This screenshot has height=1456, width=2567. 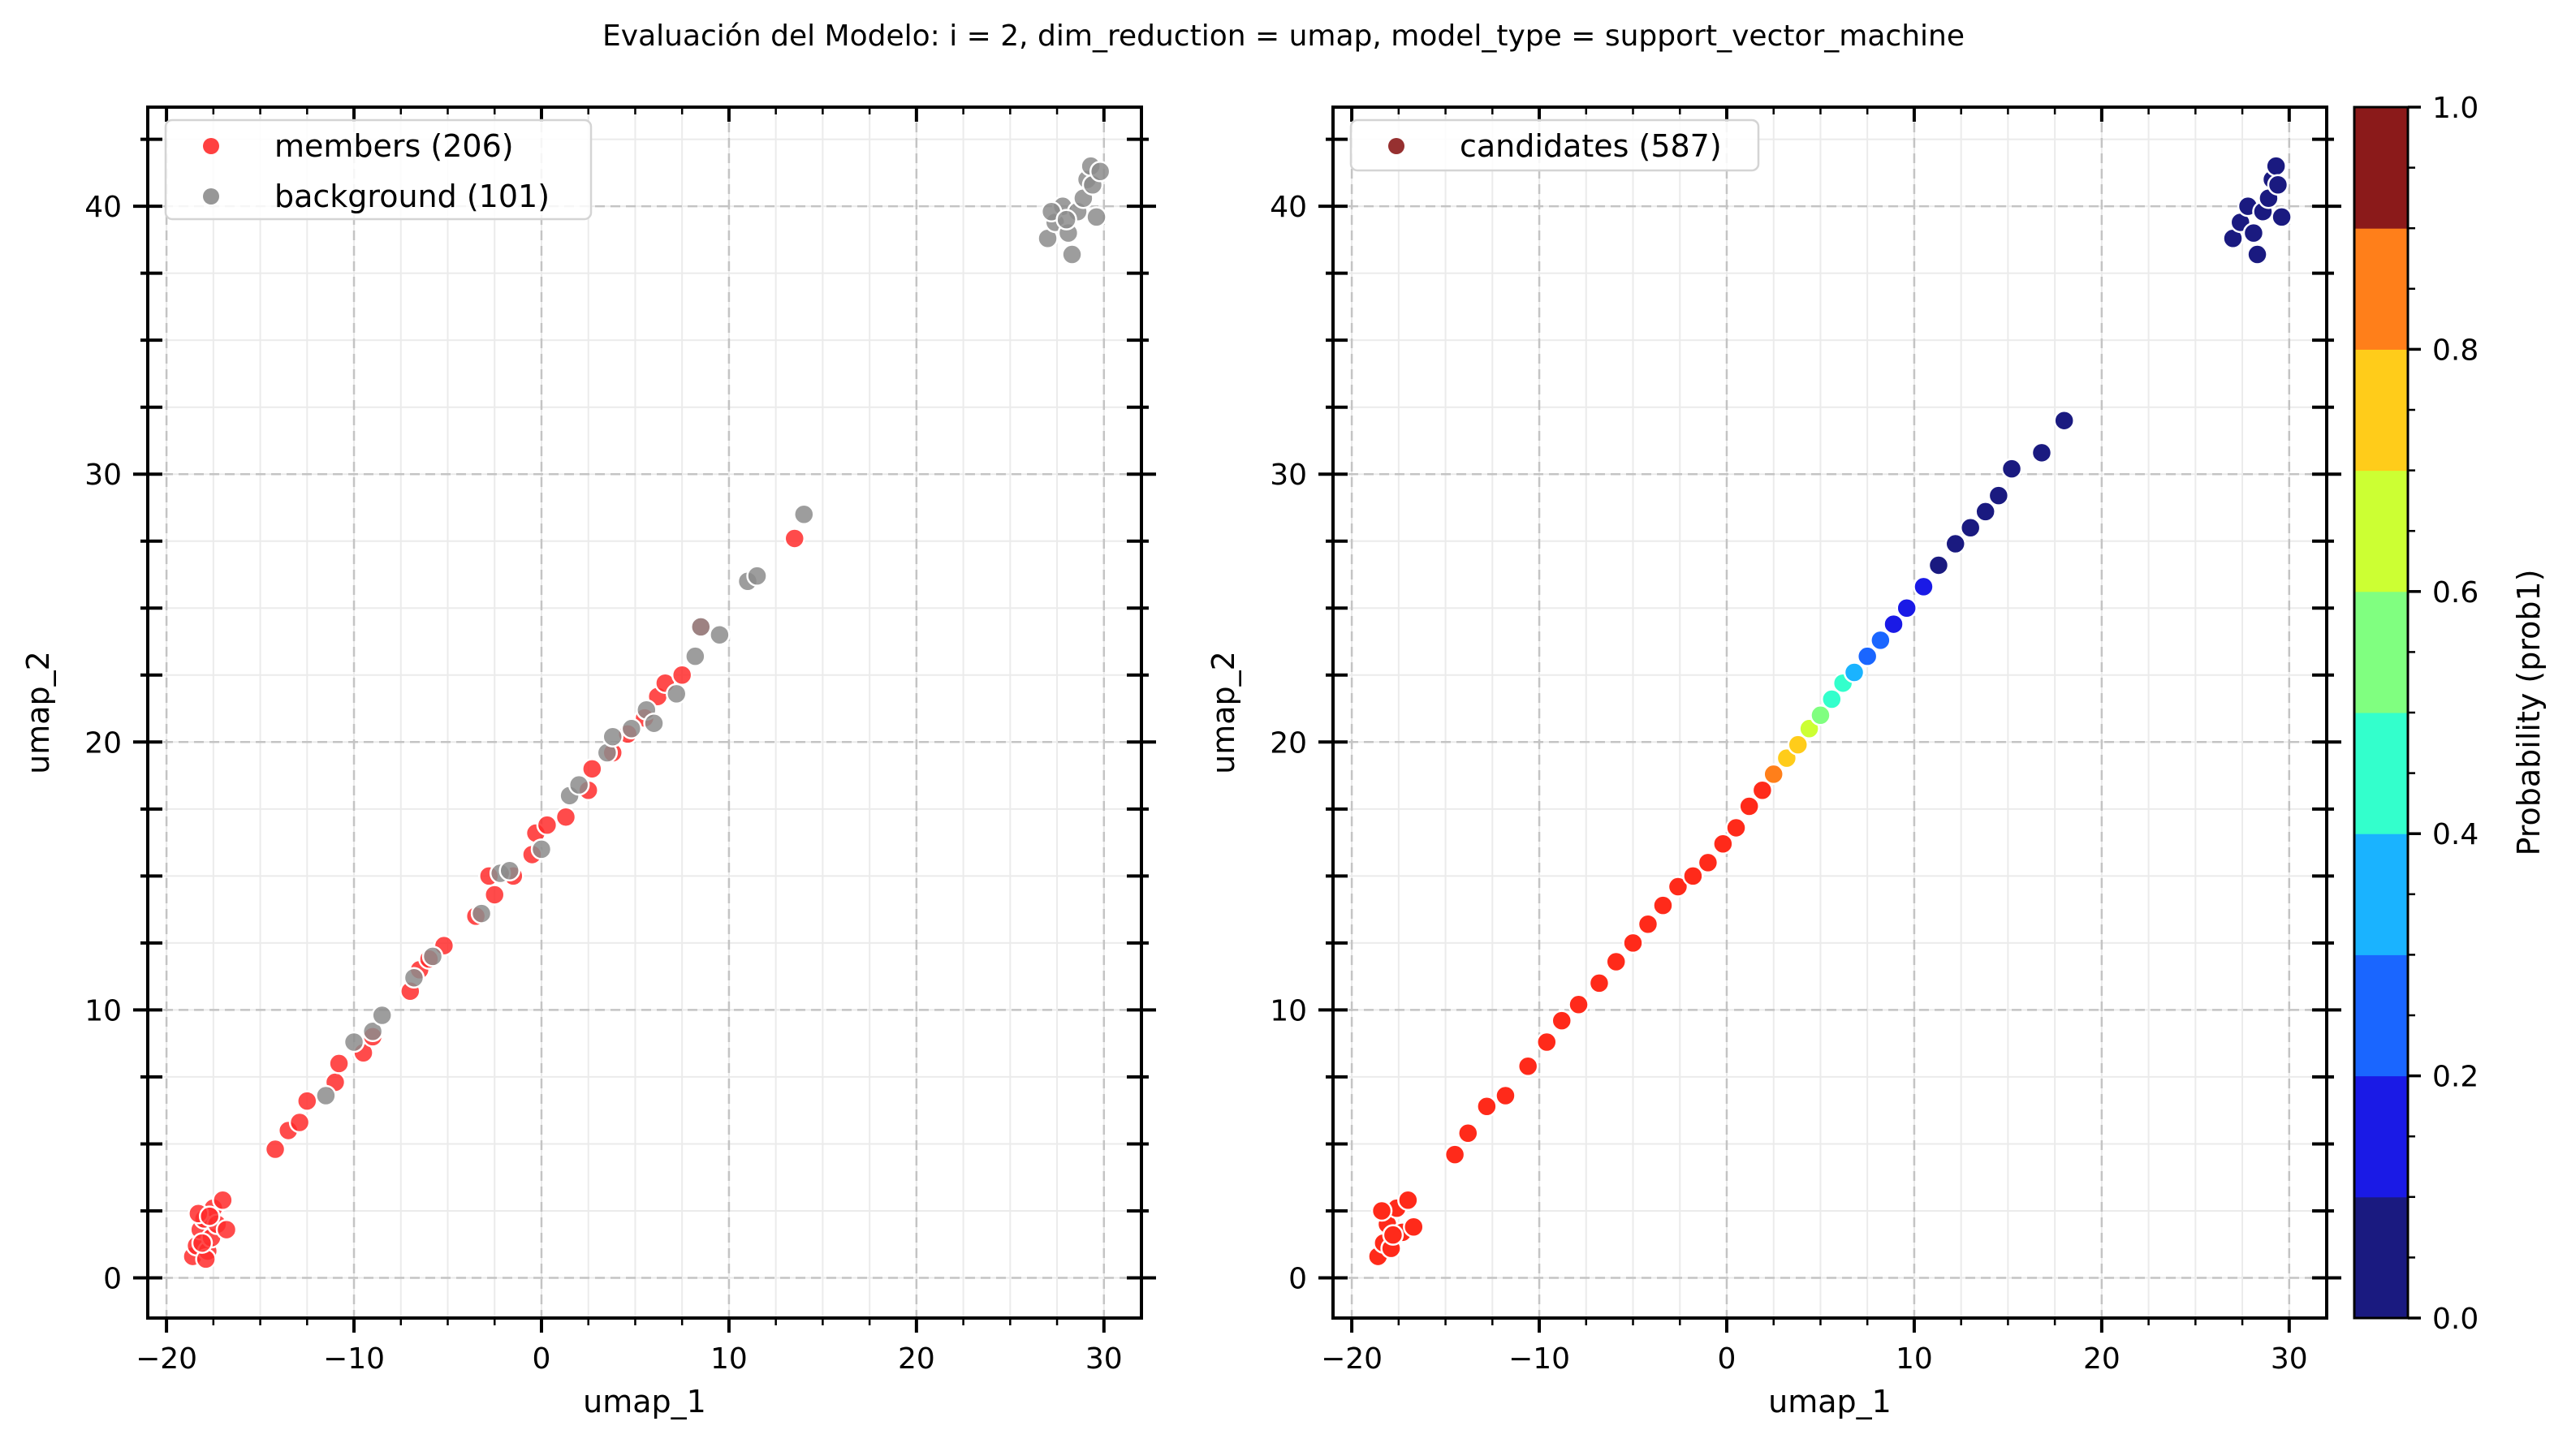 What do you see at coordinates (112, 1278) in the screenshot?
I see `y-tick-label: 0` at bounding box center [112, 1278].